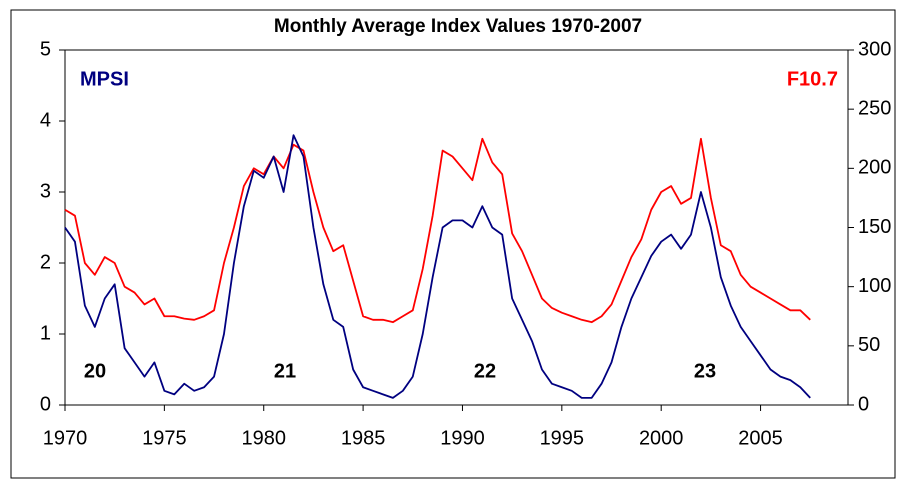  What do you see at coordinates (45, 49) in the screenshot?
I see `y-tick-label: 5` at bounding box center [45, 49].